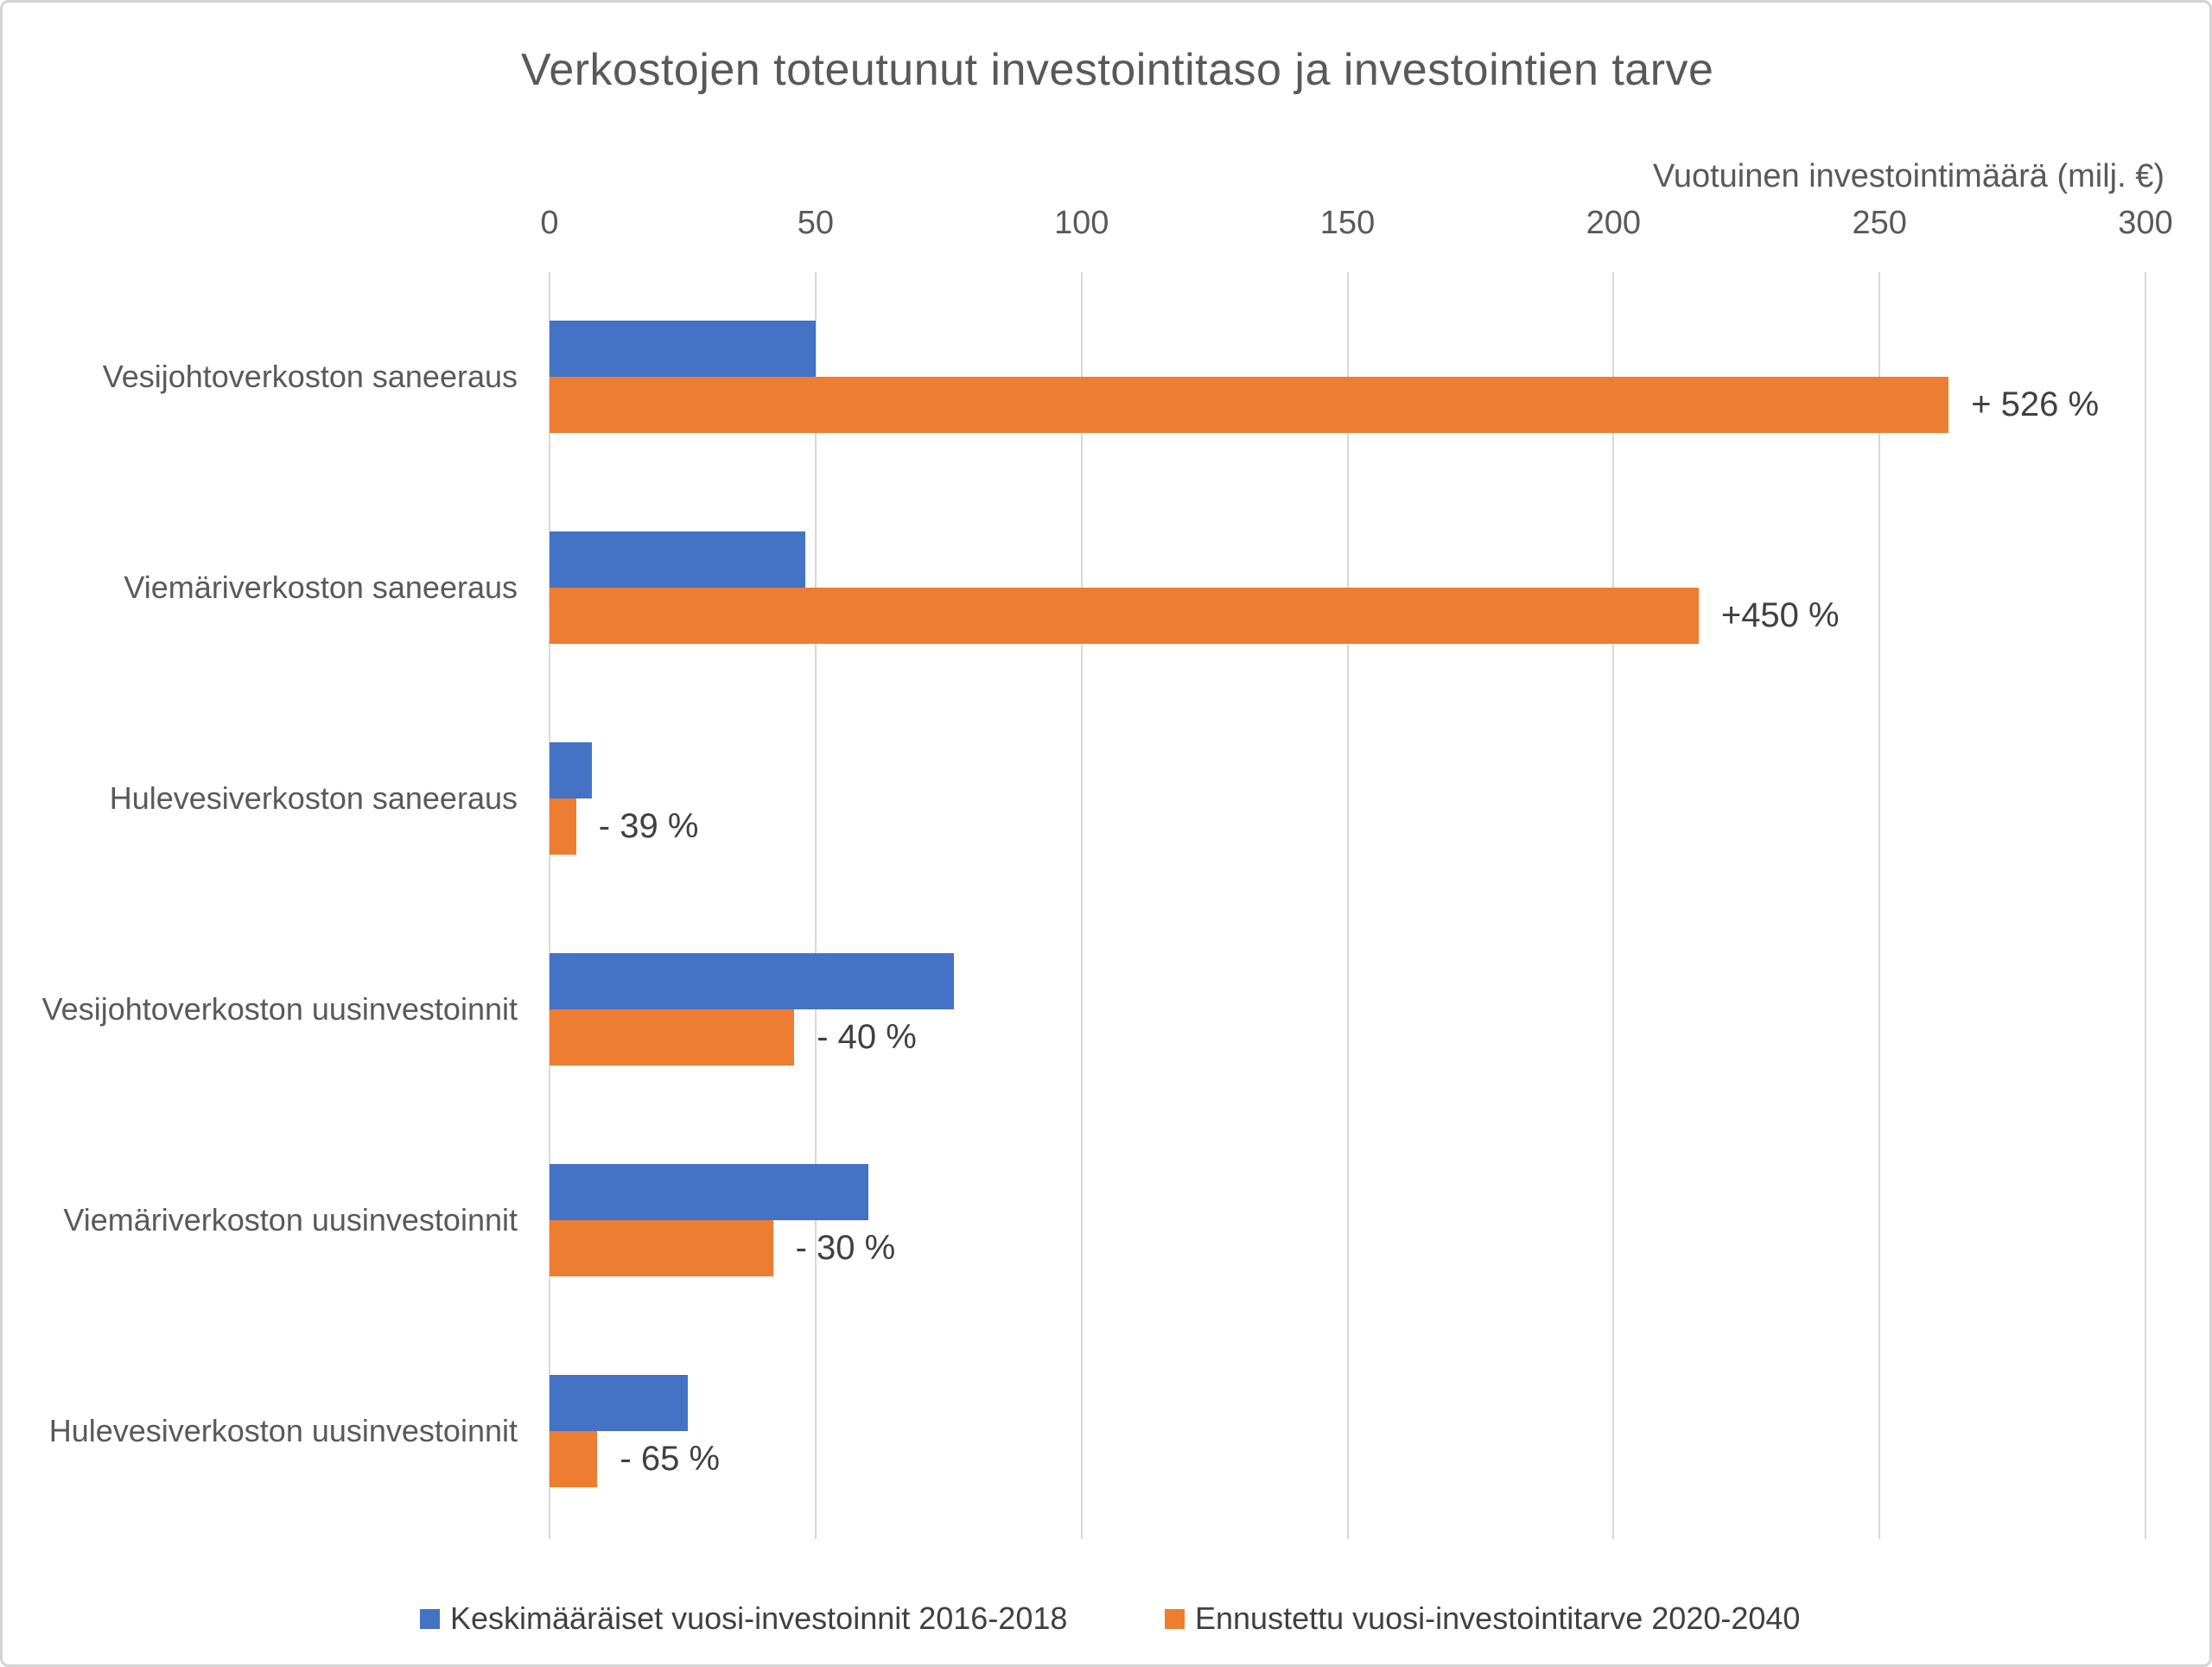 This screenshot has width=2212, height=1667. What do you see at coordinates (1780, 615) in the screenshot?
I see `bar-value-label: +450 %` at bounding box center [1780, 615].